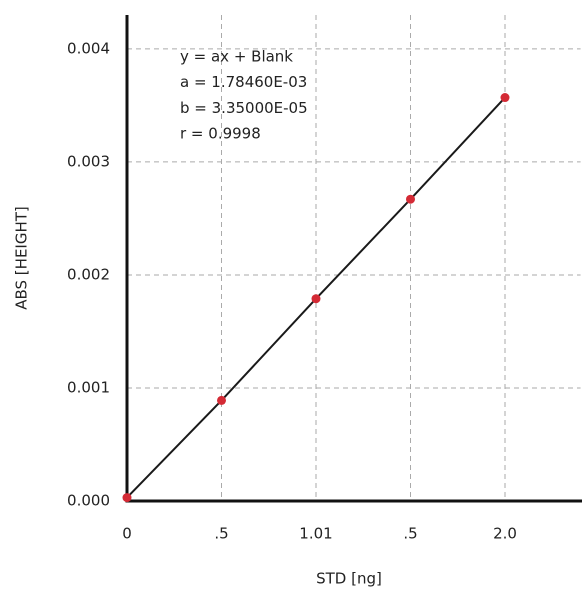 This screenshot has height=599, width=582. What do you see at coordinates (220, 134) in the screenshot?
I see `annotation: r = 0.9998` at bounding box center [220, 134].